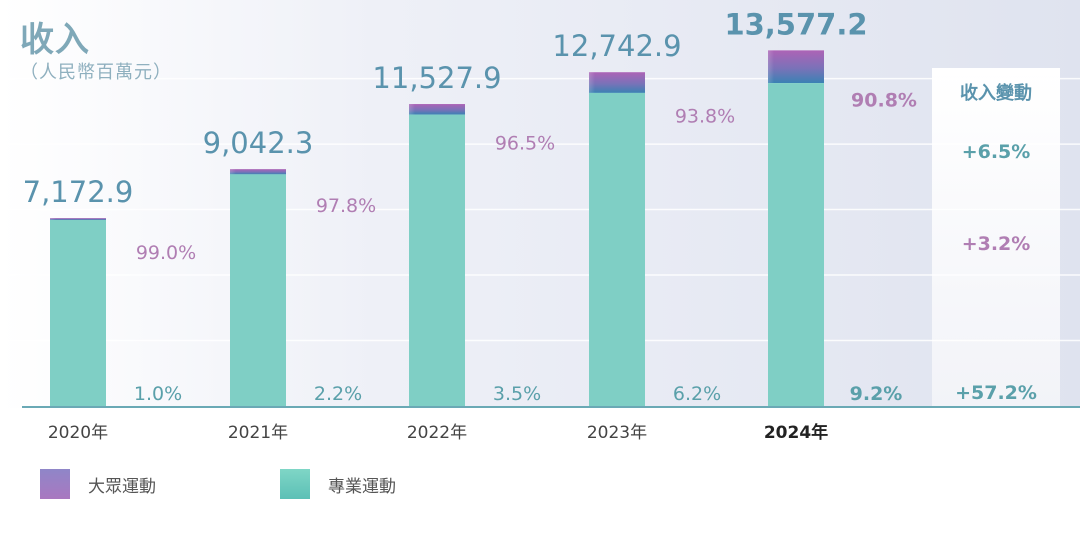 The width and height of the screenshot is (1080, 537). I want to click on bar-mass-highlight-2022年, so click(412, 109).